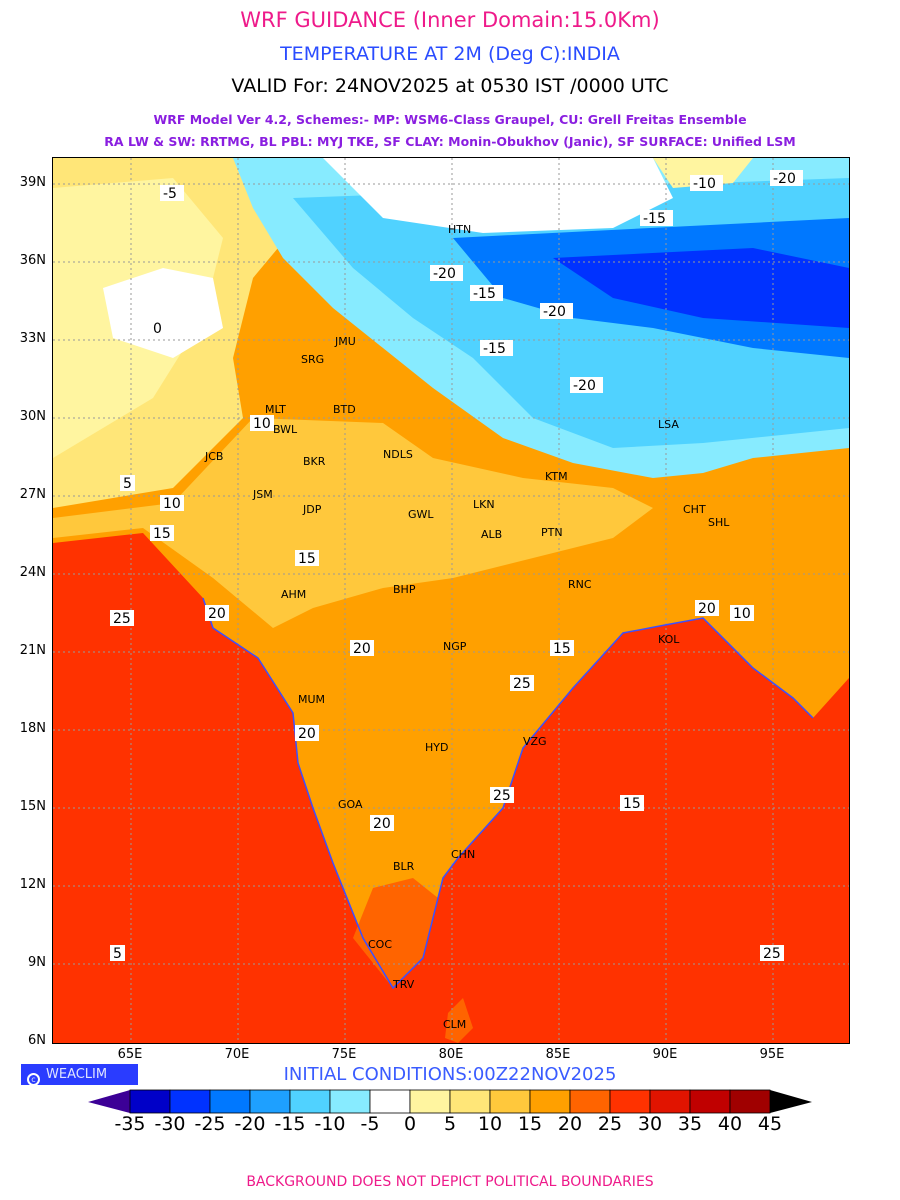  What do you see at coordinates (163, 313) in the screenshot?
I see `afghan-white` at bounding box center [163, 313].